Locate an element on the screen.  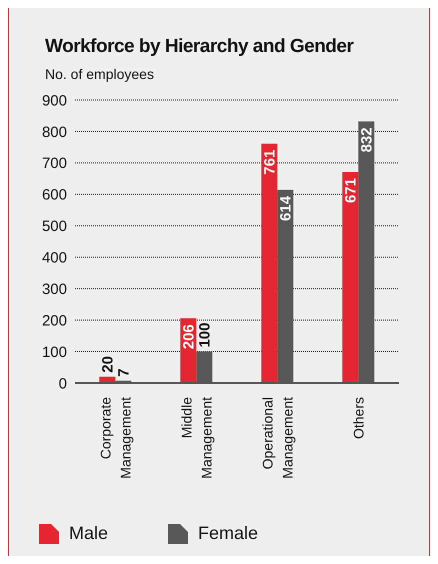
data-label: 20 is located at coordinates (107, 364).